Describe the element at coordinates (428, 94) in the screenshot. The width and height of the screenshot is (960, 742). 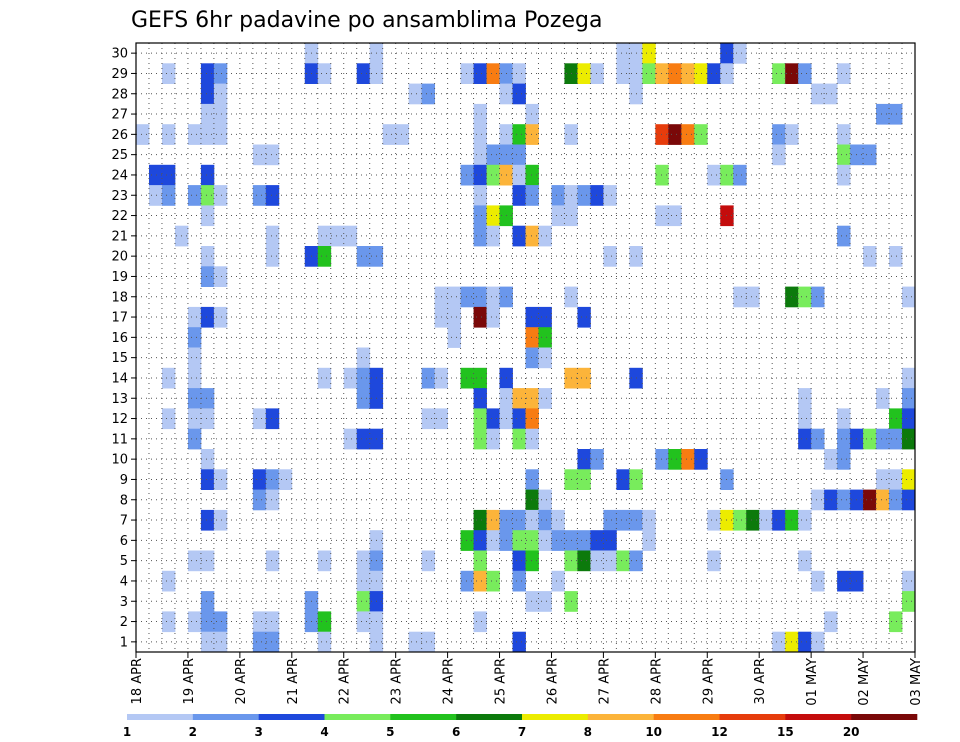
I see `heatmap-cell-m28-s22` at that location.